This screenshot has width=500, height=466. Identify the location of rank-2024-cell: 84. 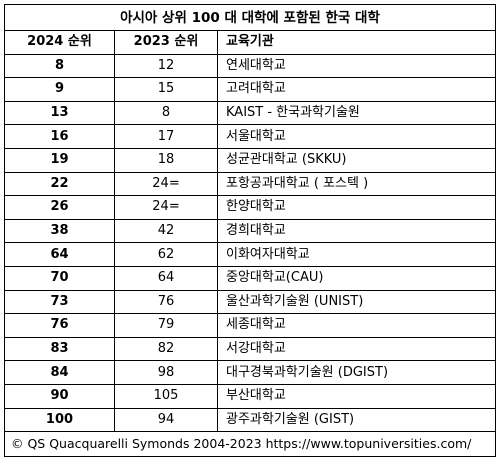
(59, 372).